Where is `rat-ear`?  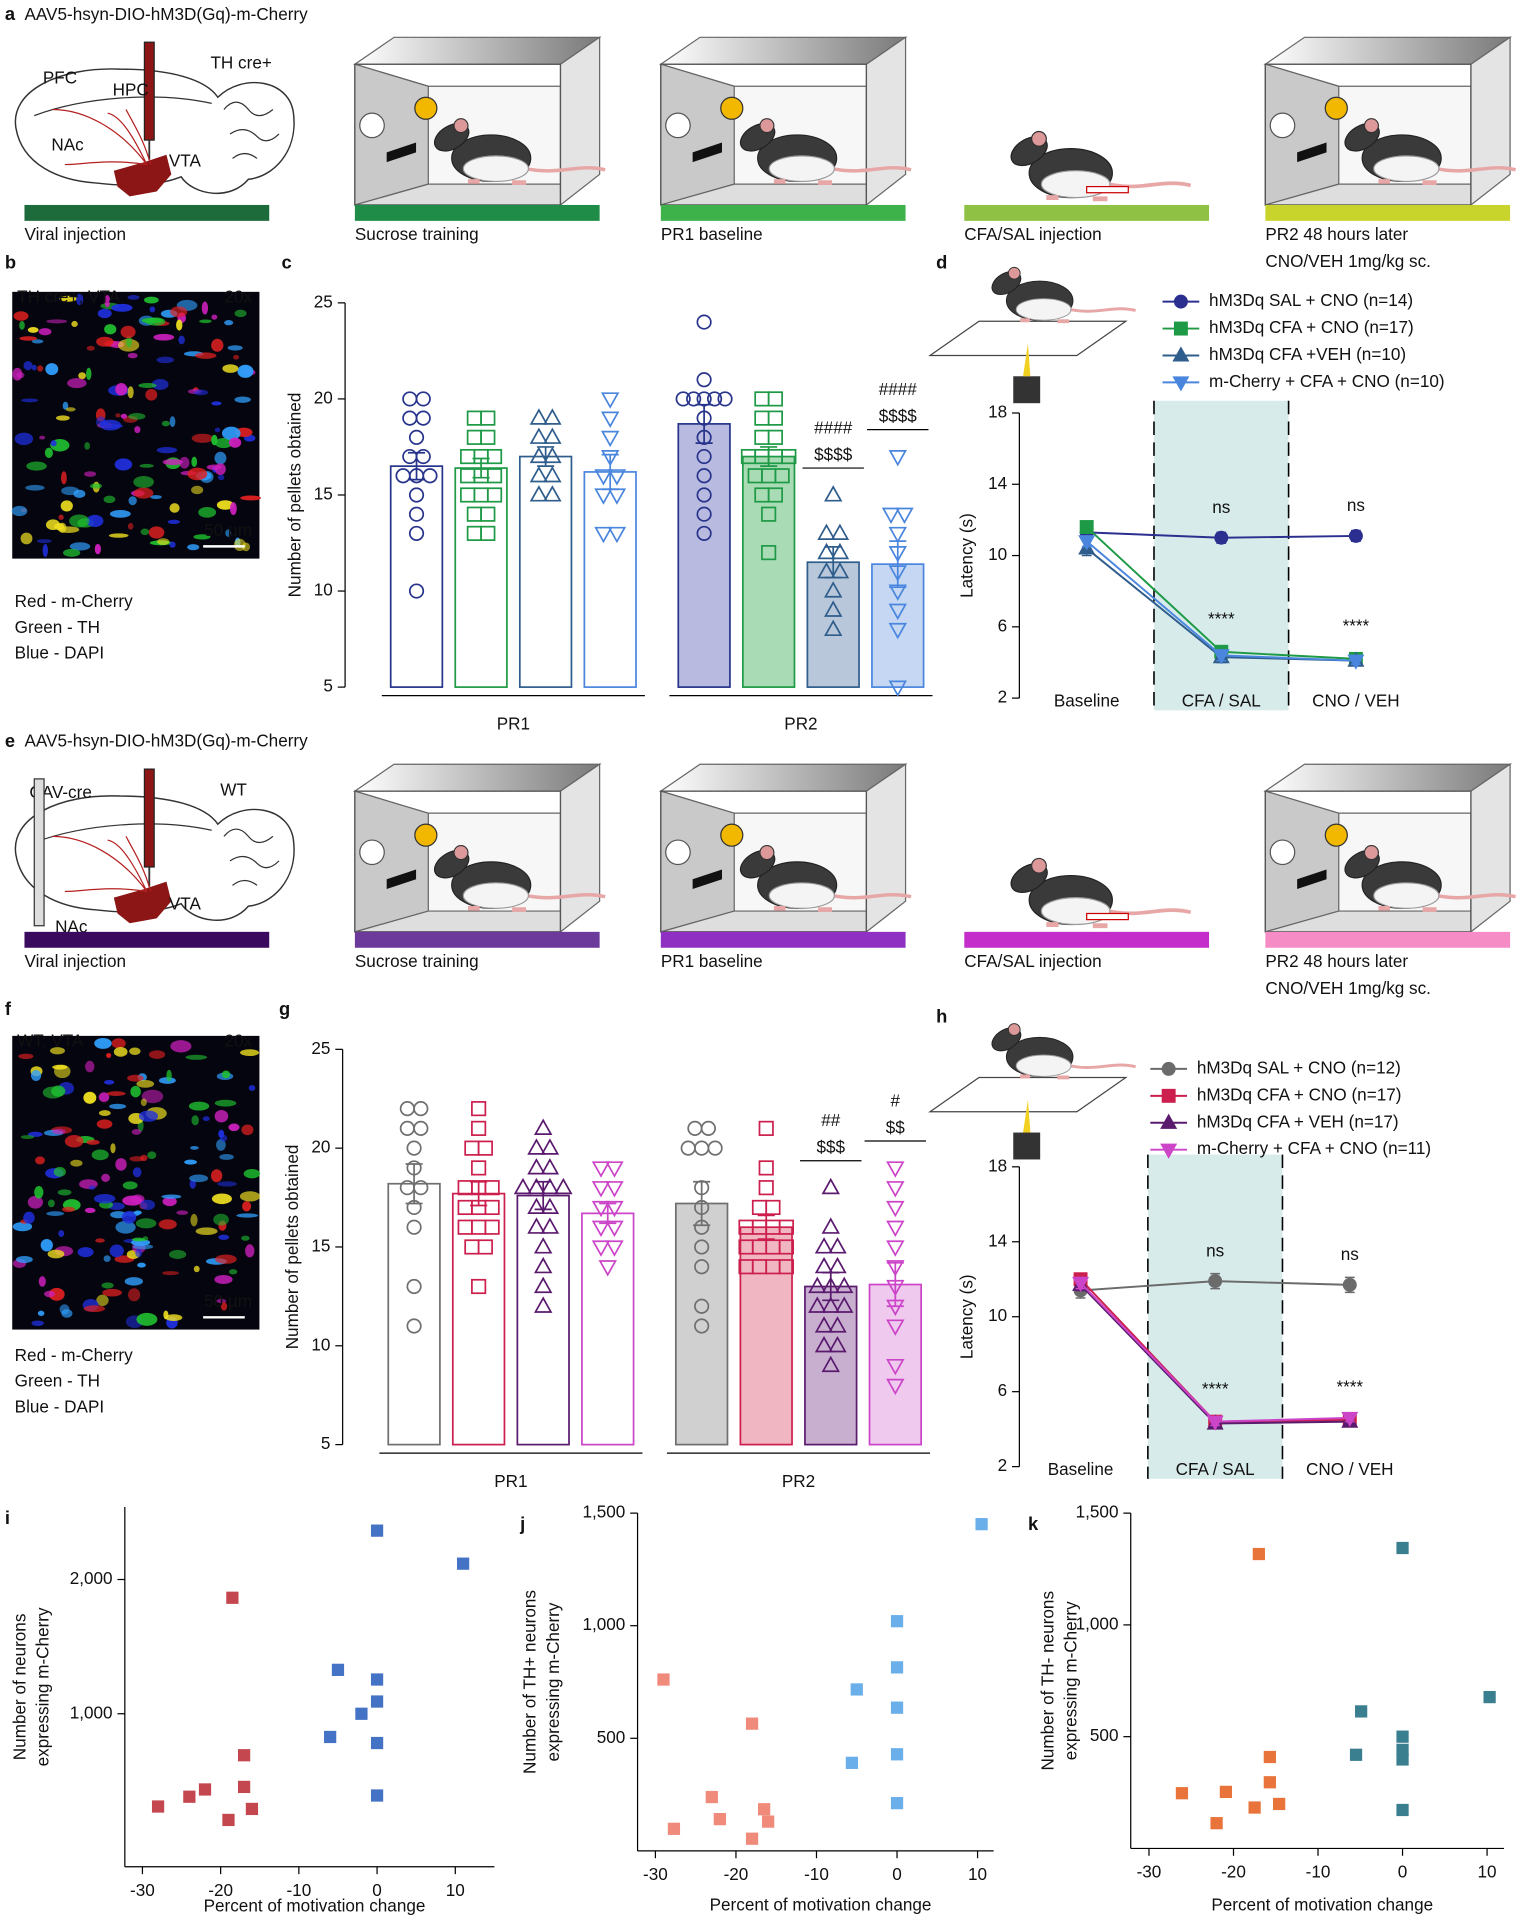 rat-ear is located at coordinates (767, 852).